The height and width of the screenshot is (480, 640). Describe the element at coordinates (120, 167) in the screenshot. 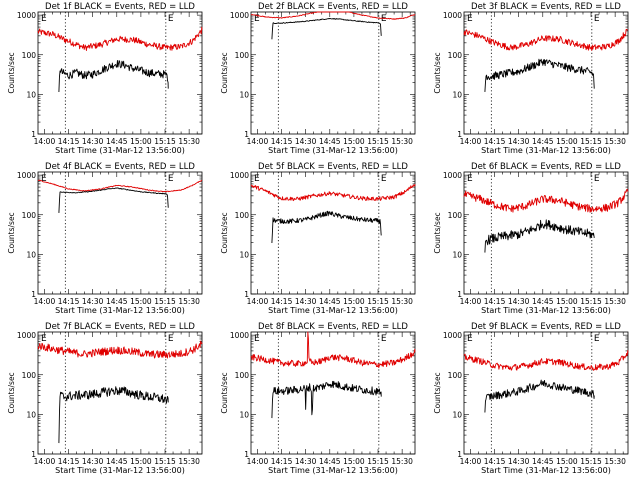

I see `chart-title: Det 4f BLACK = Events, RED = LLD` at that location.